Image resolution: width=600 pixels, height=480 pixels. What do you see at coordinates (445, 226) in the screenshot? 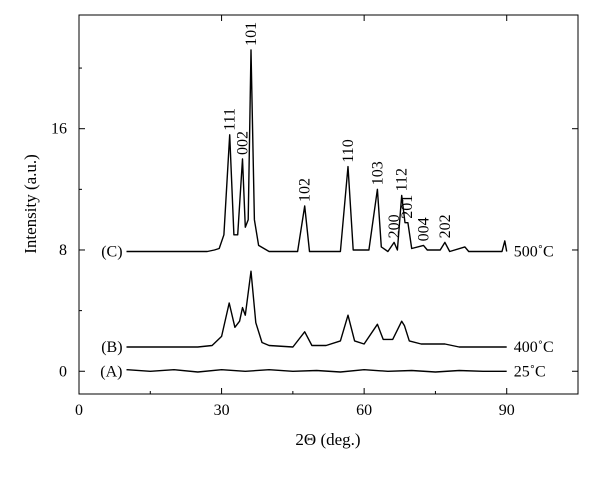
I see `peak-label: 202` at bounding box center [445, 226].